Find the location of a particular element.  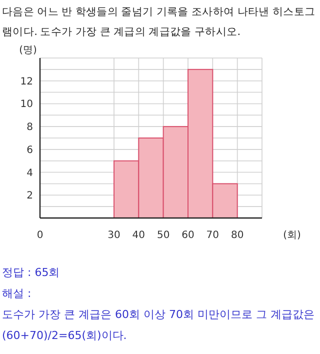

x-tick-label: 70 is located at coordinates (213, 235).